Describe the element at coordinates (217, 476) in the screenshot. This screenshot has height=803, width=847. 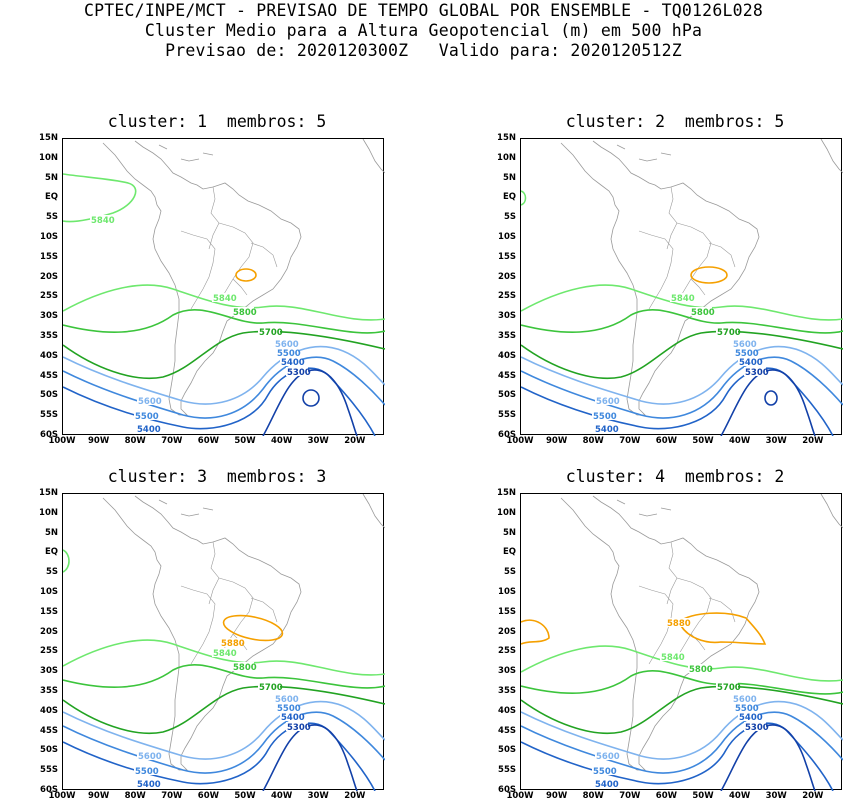
I see `panel-title: cluster: 3 membros: 3` at that location.